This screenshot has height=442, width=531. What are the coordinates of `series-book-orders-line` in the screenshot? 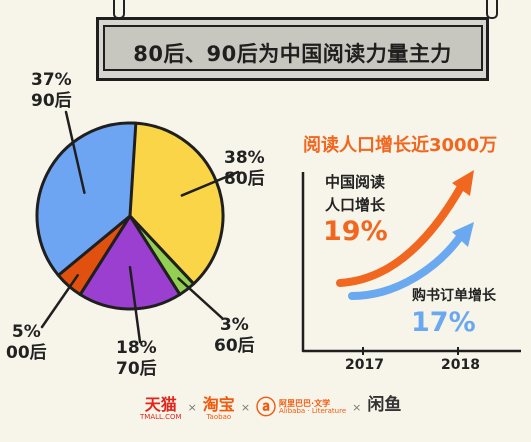 It's located at (407, 265).